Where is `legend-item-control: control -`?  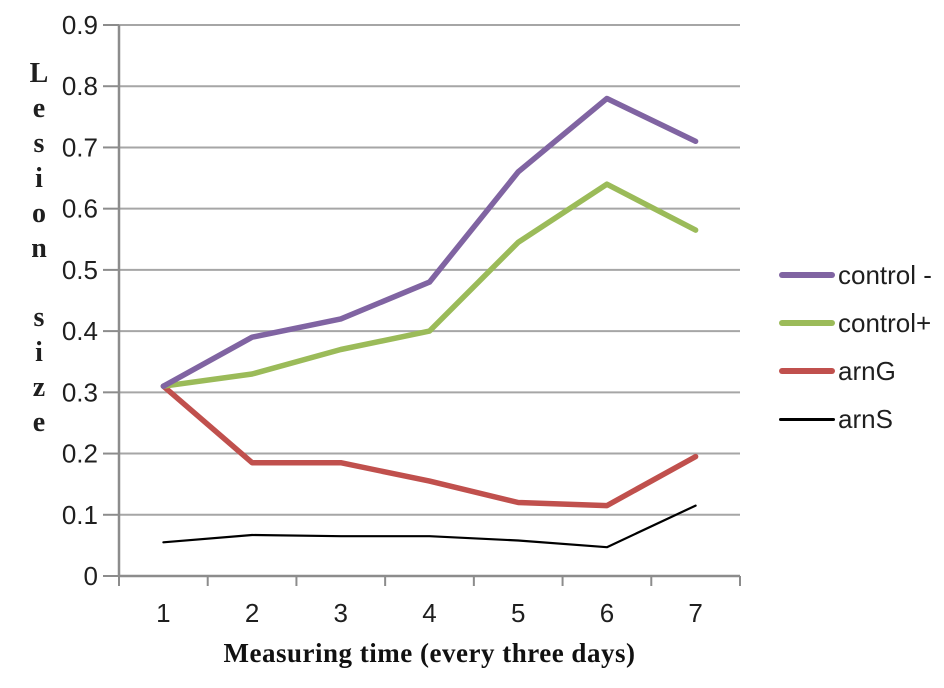 legend-item-control: control - is located at coordinates (855, 275).